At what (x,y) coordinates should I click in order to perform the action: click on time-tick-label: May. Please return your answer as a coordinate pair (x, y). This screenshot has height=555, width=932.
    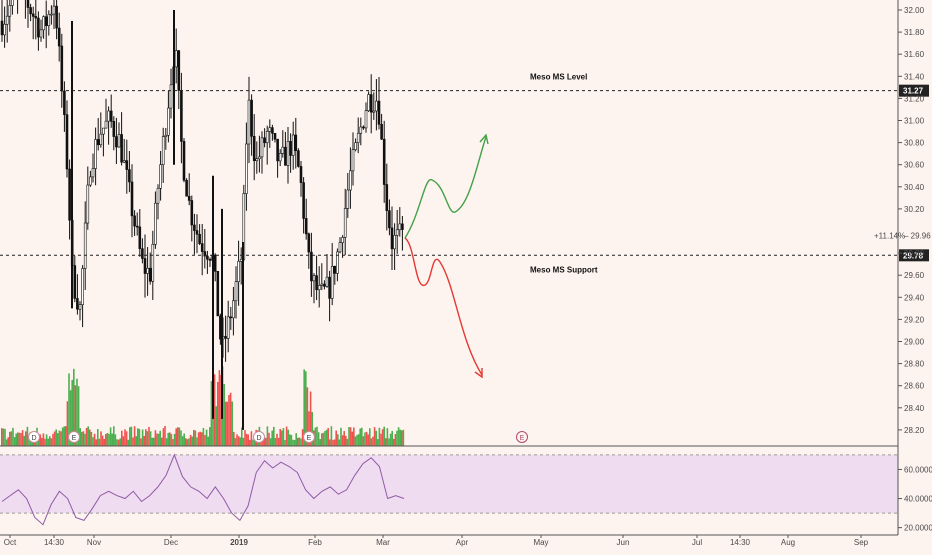
    Looking at the image, I should click on (540, 542).